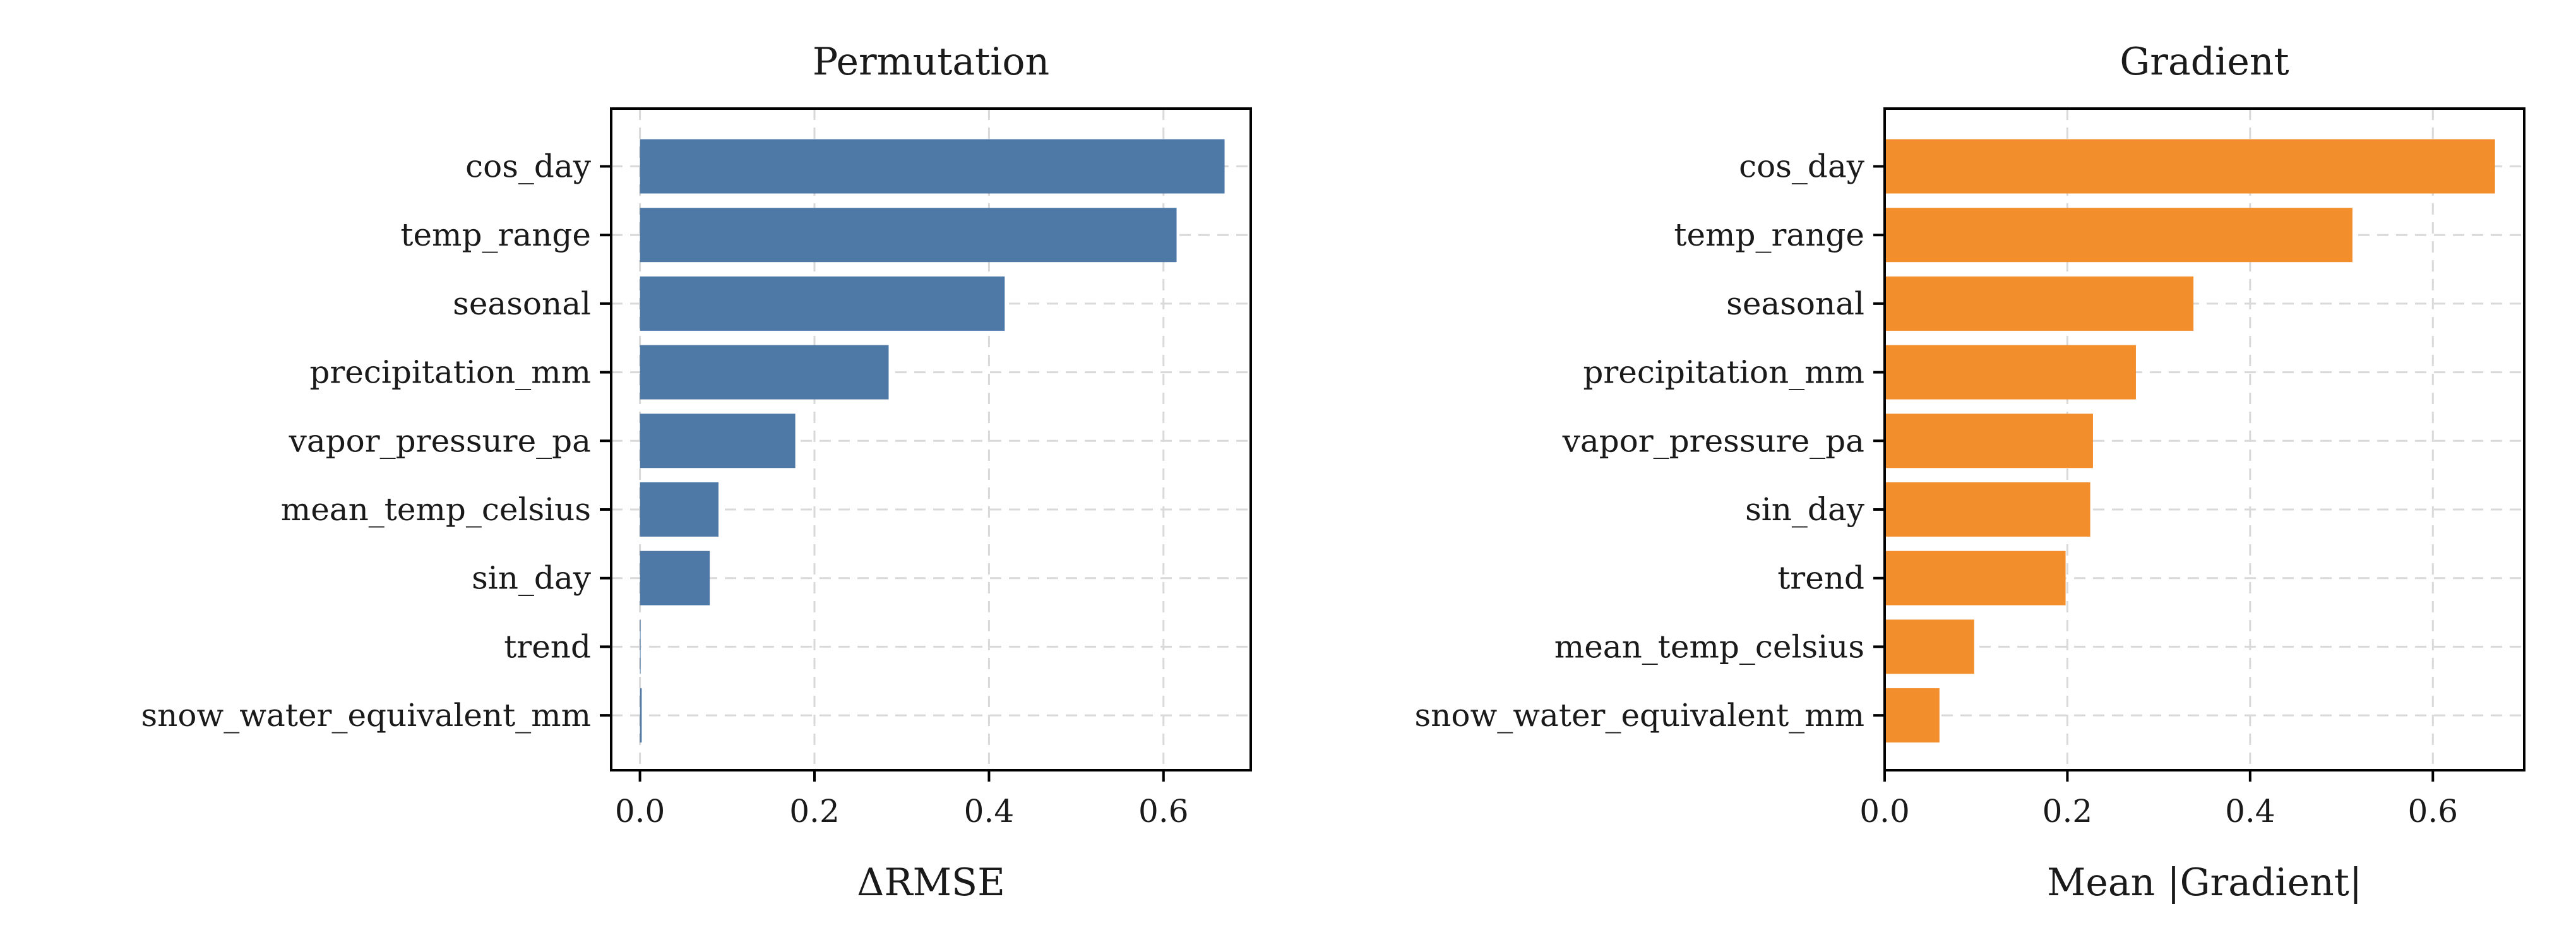 This screenshot has height=947, width=2576. Describe the element at coordinates (931, 62) in the screenshot. I see `chart-title: Permutation` at that location.